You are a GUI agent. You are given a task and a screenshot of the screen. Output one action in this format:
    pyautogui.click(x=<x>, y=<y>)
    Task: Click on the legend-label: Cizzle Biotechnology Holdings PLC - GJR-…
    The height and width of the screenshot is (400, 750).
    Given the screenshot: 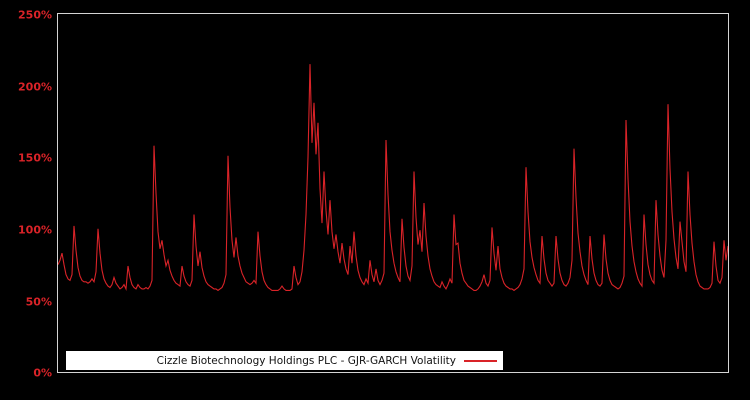 What is the action you would take?
    pyautogui.click(x=306, y=360)
    